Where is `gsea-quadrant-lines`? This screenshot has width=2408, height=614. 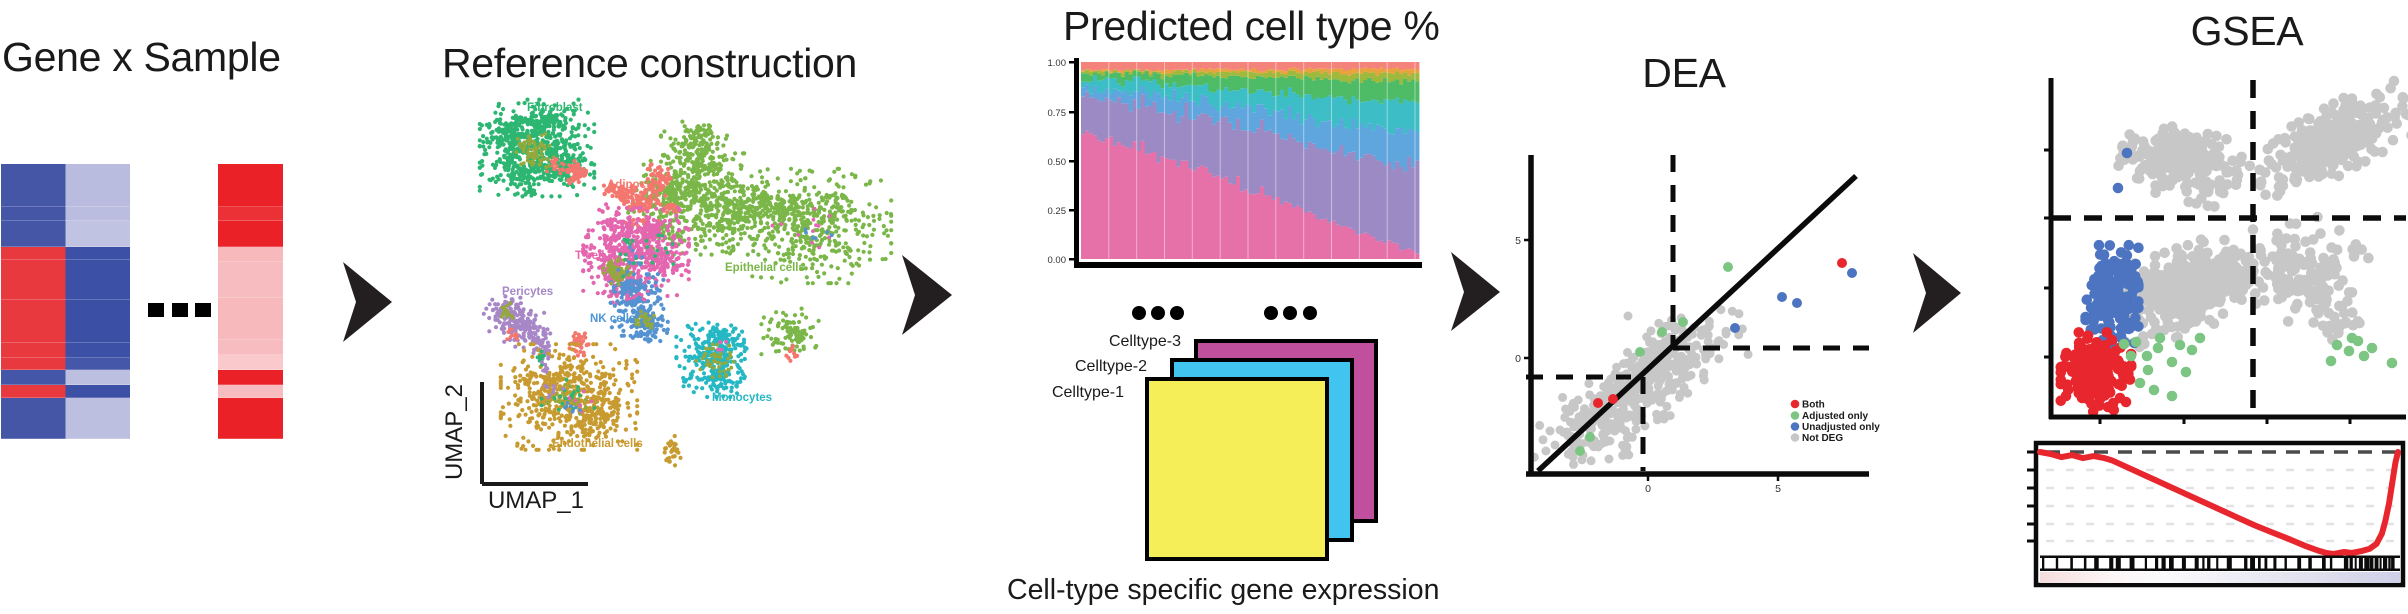 gsea-quadrant-lines is located at coordinates (2229, 247).